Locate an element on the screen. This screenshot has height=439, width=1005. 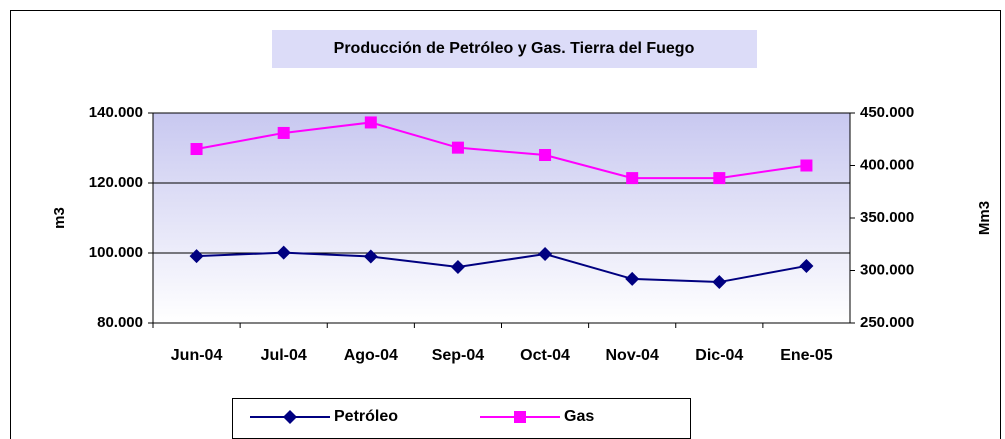
x-tick-label: Jul-04 is located at coordinates (284, 355).